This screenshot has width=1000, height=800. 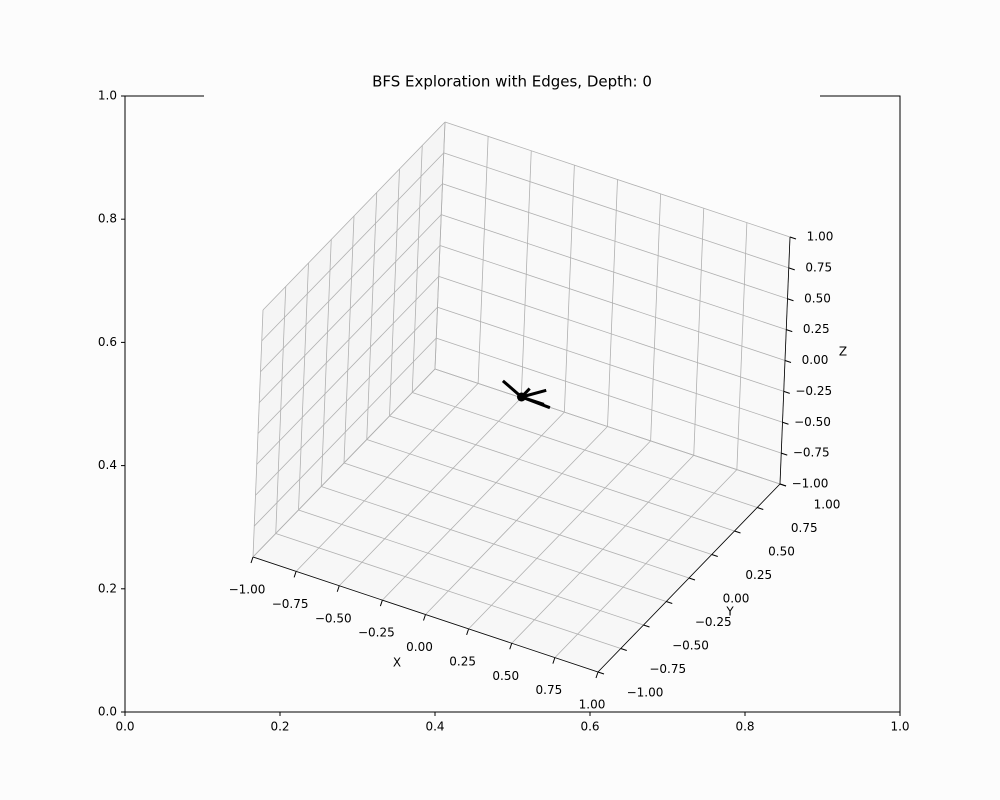 What do you see at coordinates (589, 727) in the screenshot?
I see `x-tick-label: 0.6` at bounding box center [589, 727].